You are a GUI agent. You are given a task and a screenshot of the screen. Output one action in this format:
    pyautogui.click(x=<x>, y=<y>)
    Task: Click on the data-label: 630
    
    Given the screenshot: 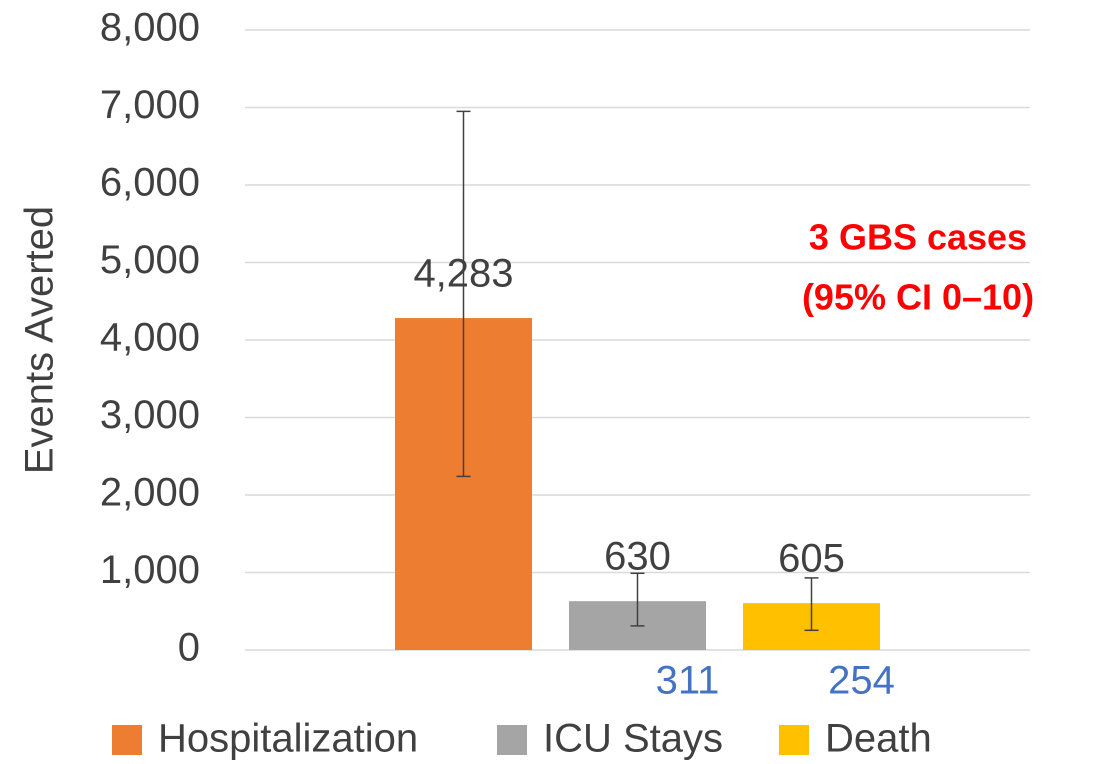 What is the action you would take?
    pyautogui.click(x=637, y=557)
    